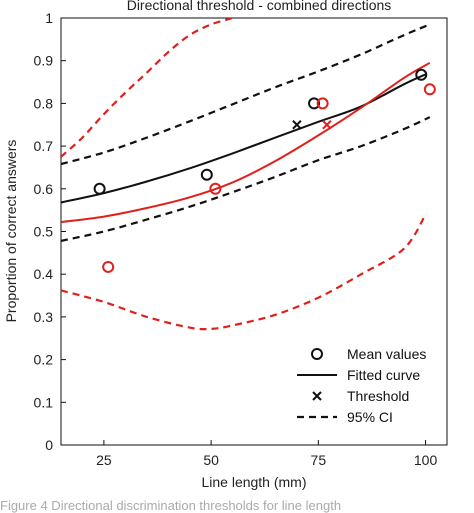 The height and width of the screenshot is (513, 474). I want to click on legend-circle-icon, so click(317, 354).